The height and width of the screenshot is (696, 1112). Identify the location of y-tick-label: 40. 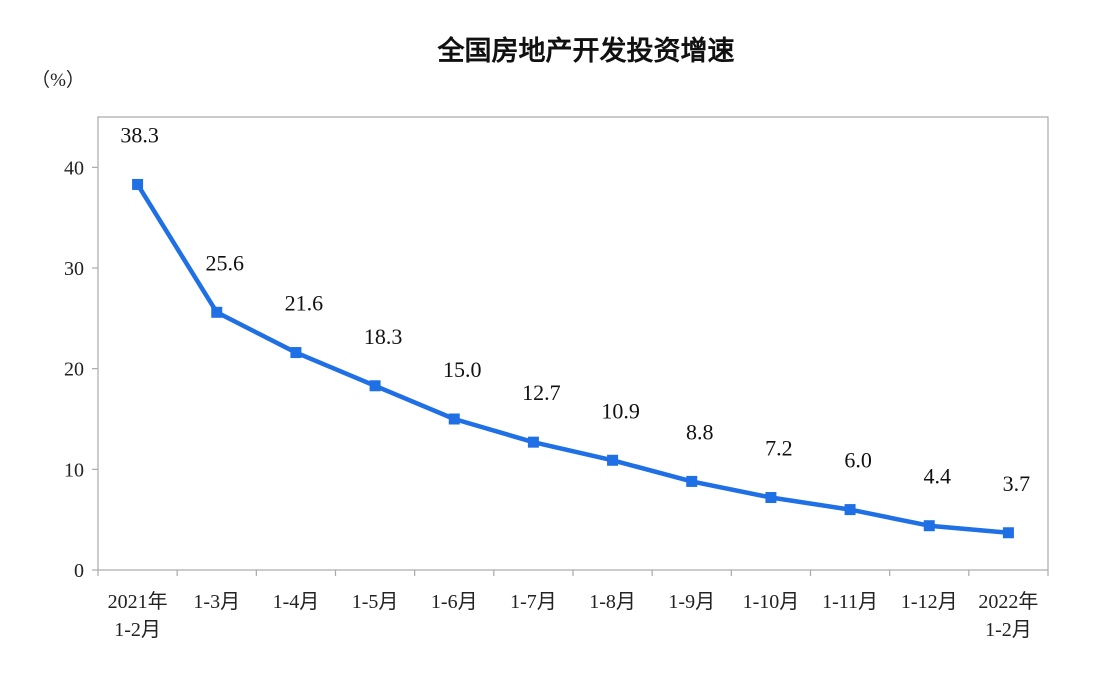
(74, 168).